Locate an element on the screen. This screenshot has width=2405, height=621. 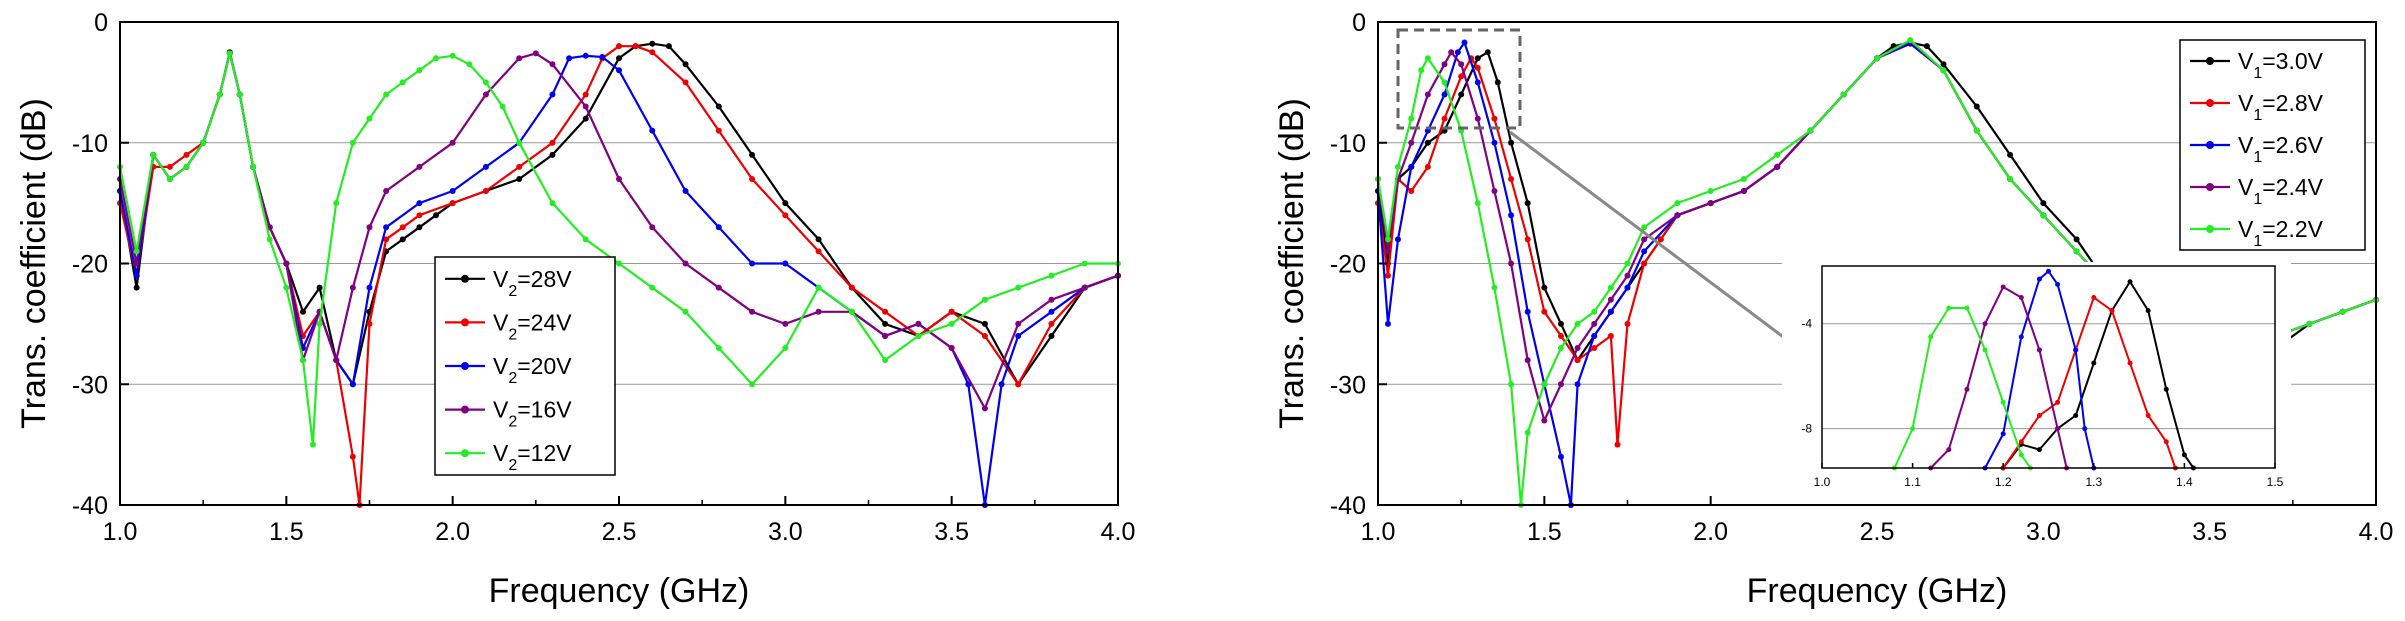
y-tick-label: -10 is located at coordinates (90, 144).